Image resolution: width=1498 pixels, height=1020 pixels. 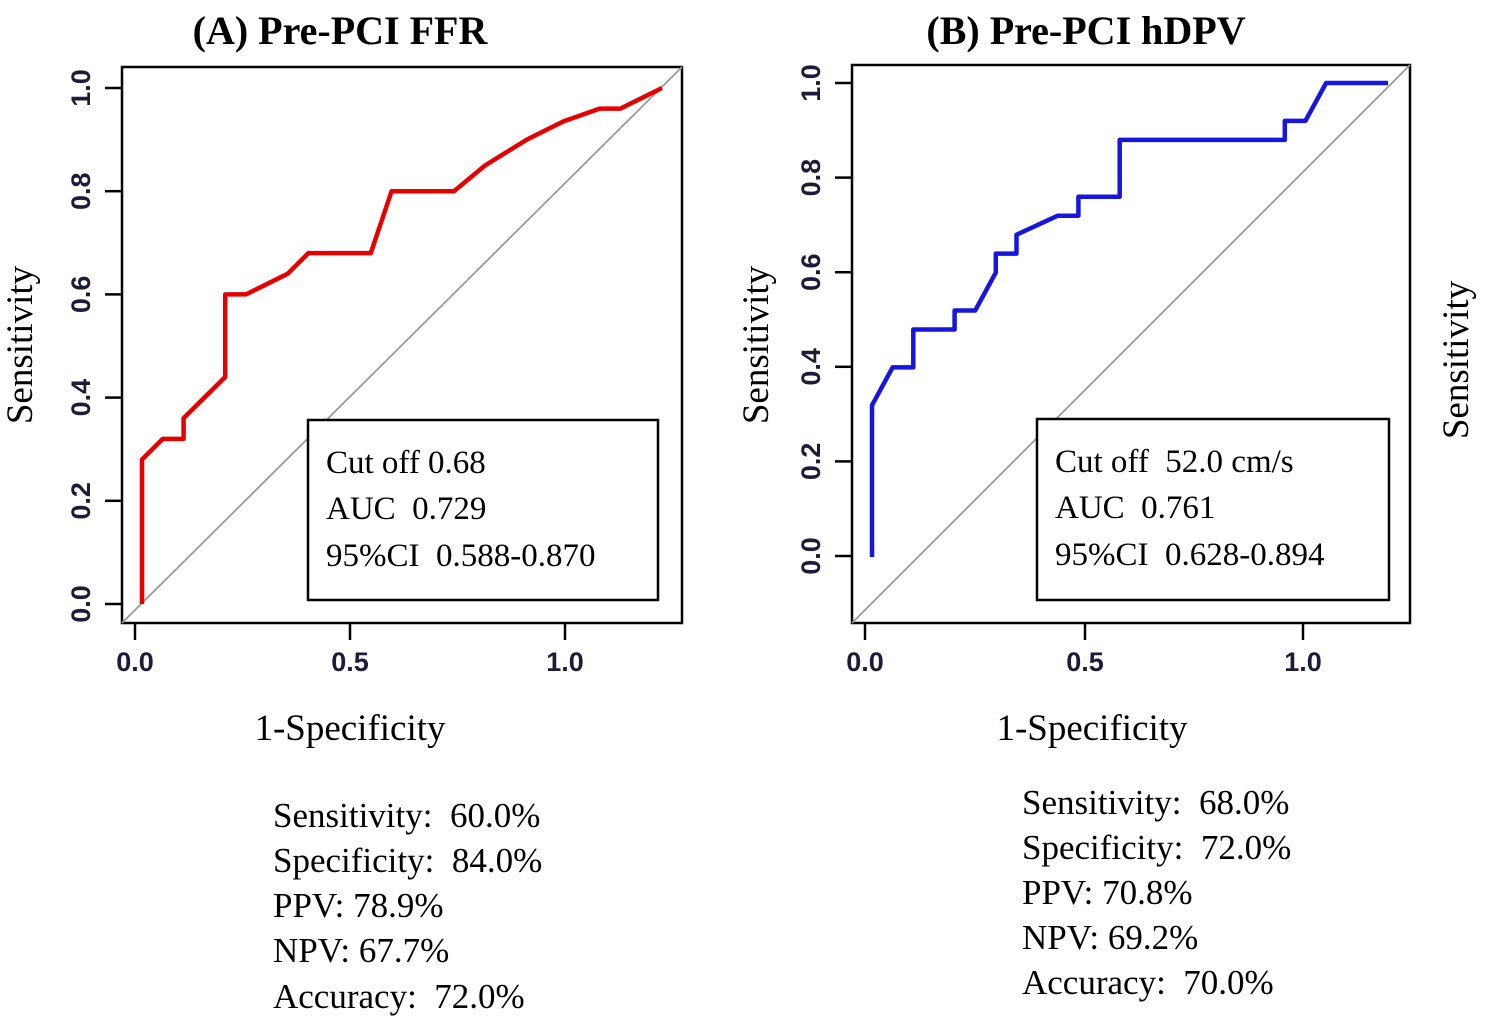 I want to click on panel-a-xlabel: 1-Specificity, so click(x=350, y=728).